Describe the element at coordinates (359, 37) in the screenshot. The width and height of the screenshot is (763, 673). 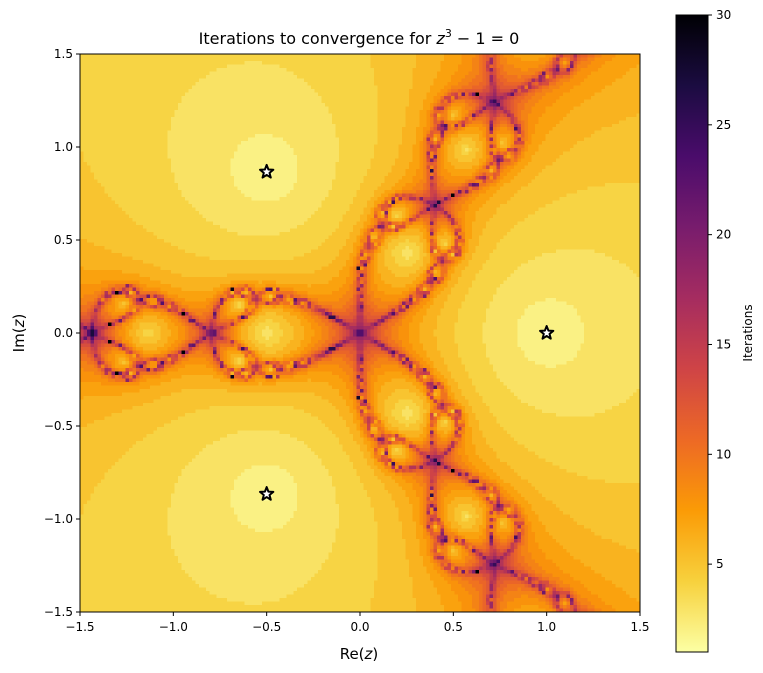
I see `chart-title: Iterations to convergence for z3 − 1 = 0` at that location.